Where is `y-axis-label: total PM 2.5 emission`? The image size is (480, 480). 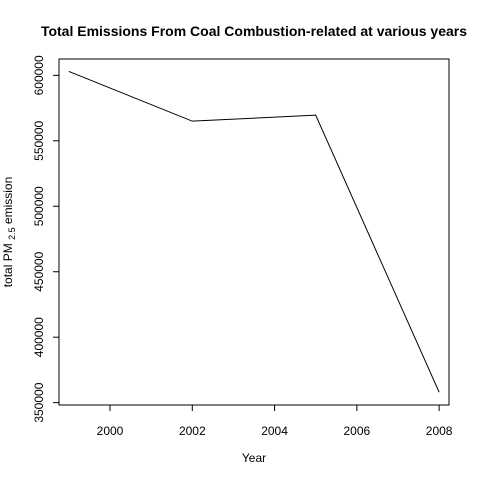 y-axis-label: total PM 2.5 emission is located at coordinates (9, 232).